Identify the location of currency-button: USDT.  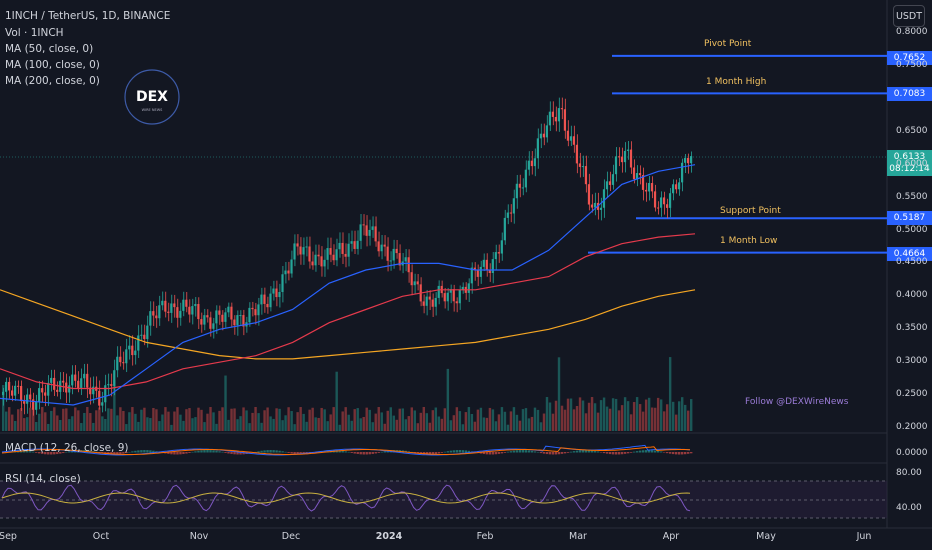
(909, 16).